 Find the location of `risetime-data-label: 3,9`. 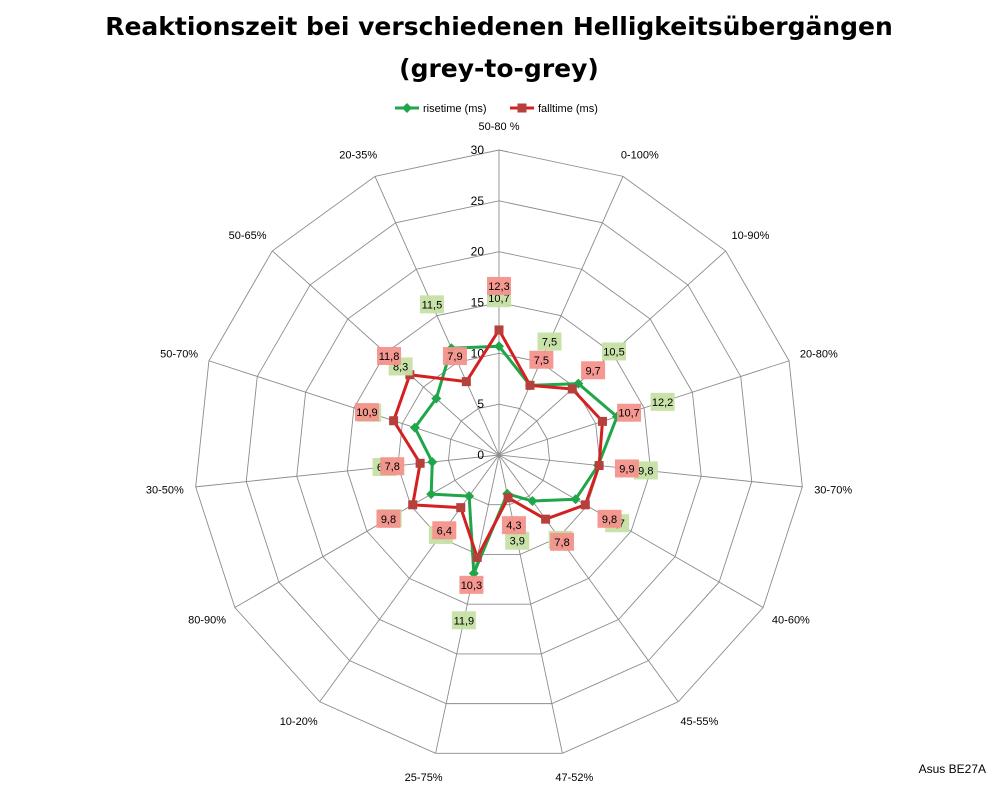

risetime-data-label: 3,9 is located at coordinates (517, 542).